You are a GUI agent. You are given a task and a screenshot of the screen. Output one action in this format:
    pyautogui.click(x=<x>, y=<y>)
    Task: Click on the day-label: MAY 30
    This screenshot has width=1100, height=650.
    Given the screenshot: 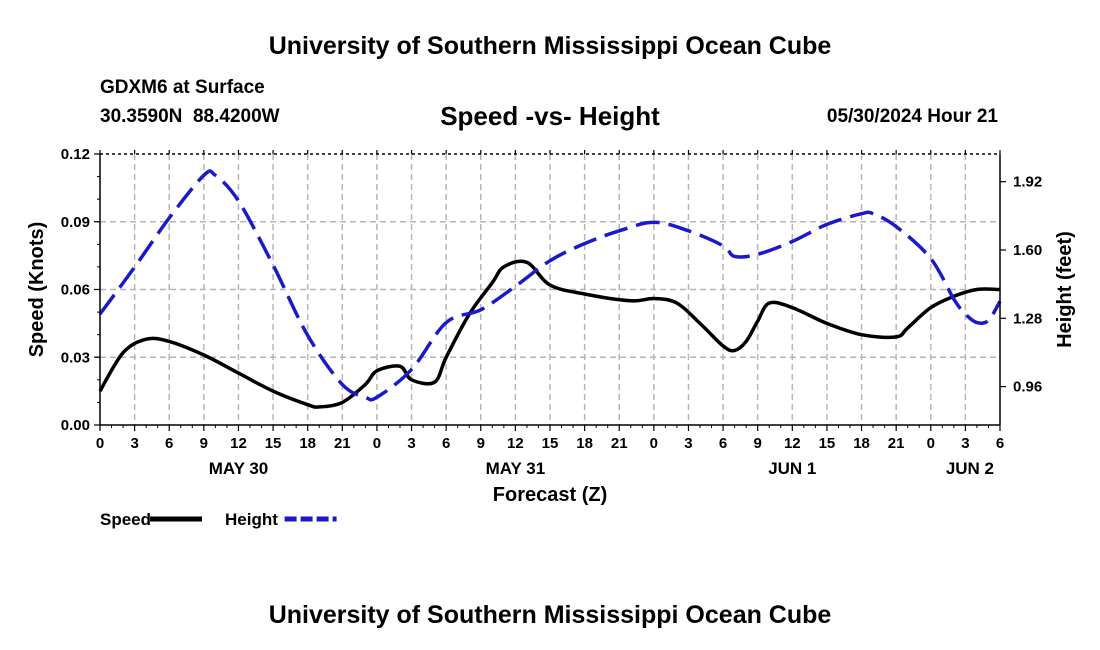 What is the action you would take?
    pyautogui.click(x=239, y=468)
    